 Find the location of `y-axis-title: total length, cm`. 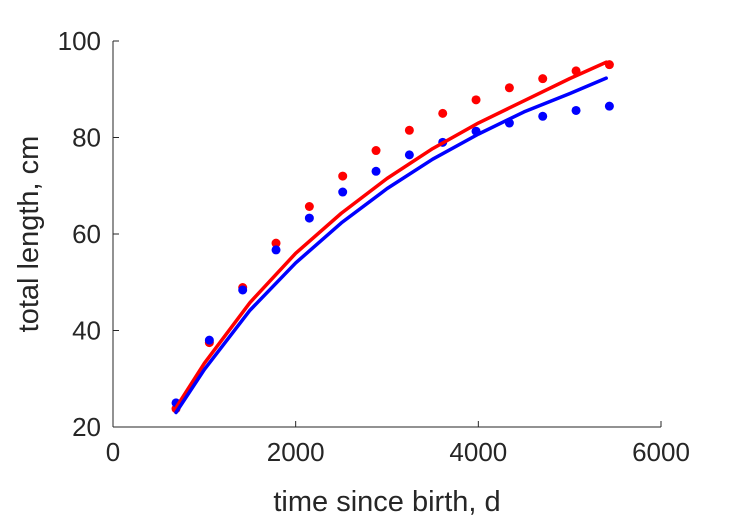

y-axis-title: total length, cm is located at coordinates (29, 234).